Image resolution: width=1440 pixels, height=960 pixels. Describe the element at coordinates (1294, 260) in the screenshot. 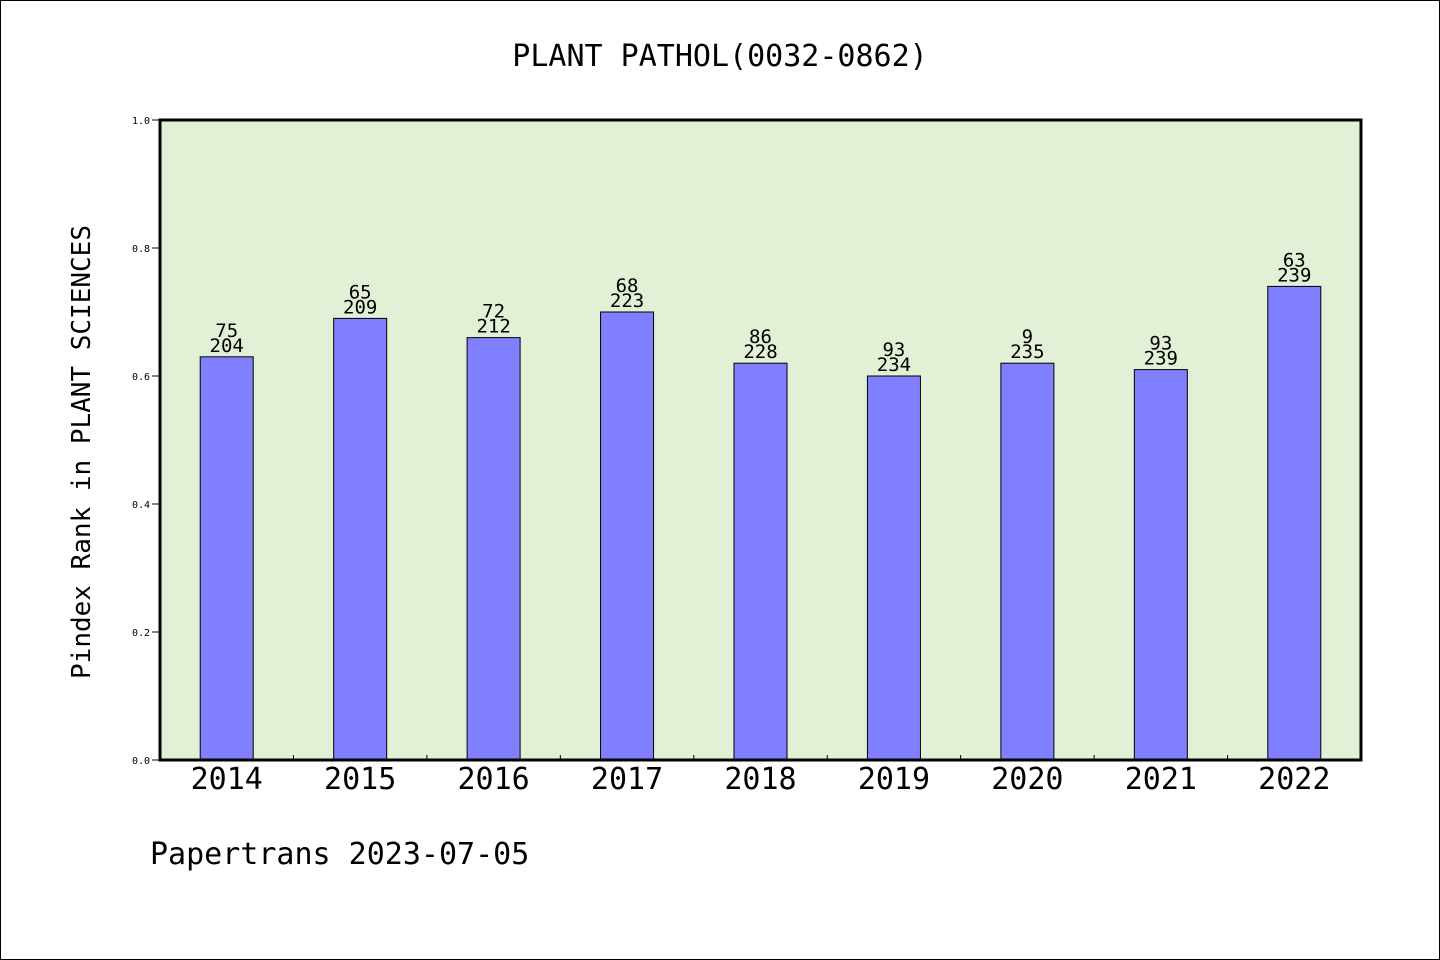

I see `bar-rank-label: 63` at that location.